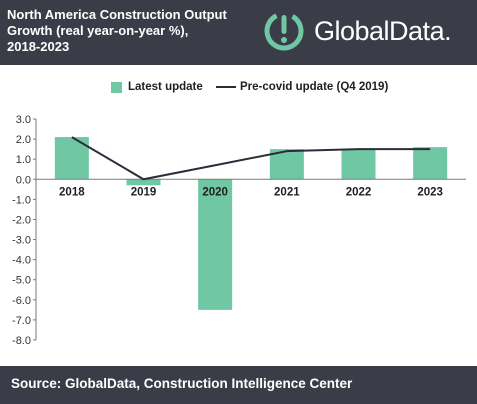 The height and width of the screenshot is (404, 477). Describe the element at coordinates (287, 192) in the screenshot. I see `x-tick-label: 2021` at that location.